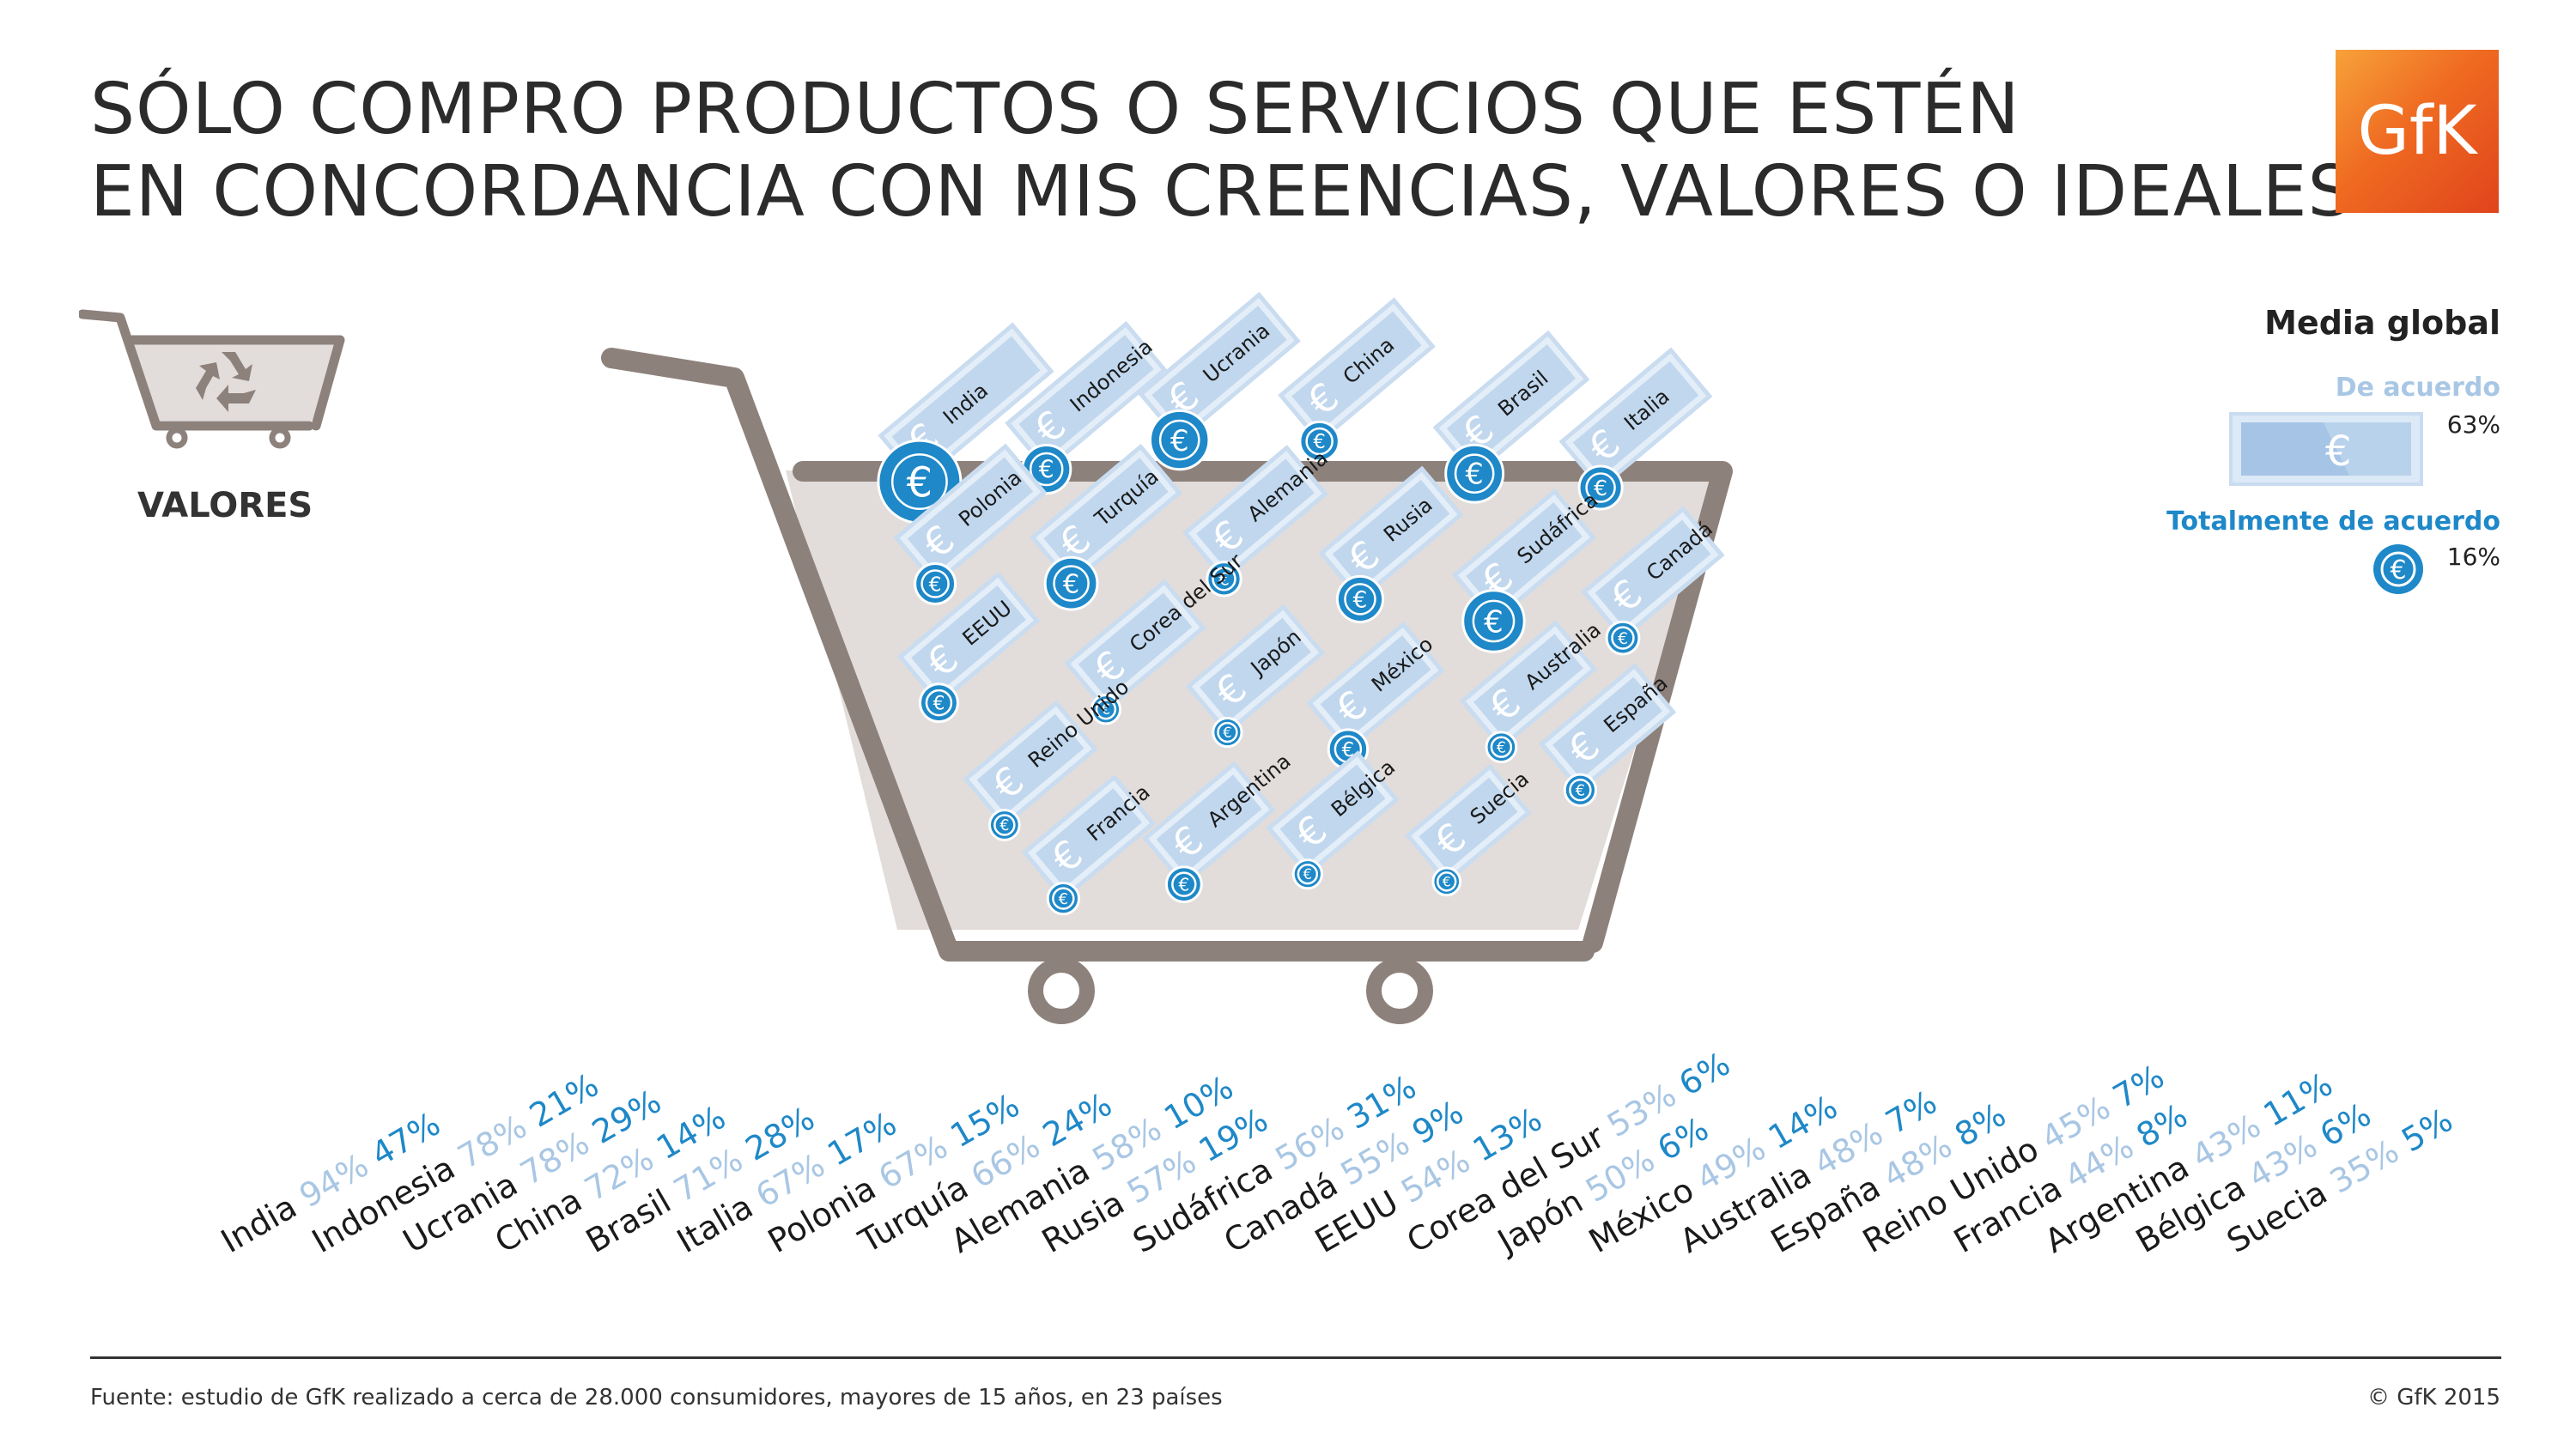 The width and height of the screenshot is (2576, 1450). Describe the element at coordinates (2418, 388) in the screenshot. I see `legend-agree-label: De acuerdo` at that location.